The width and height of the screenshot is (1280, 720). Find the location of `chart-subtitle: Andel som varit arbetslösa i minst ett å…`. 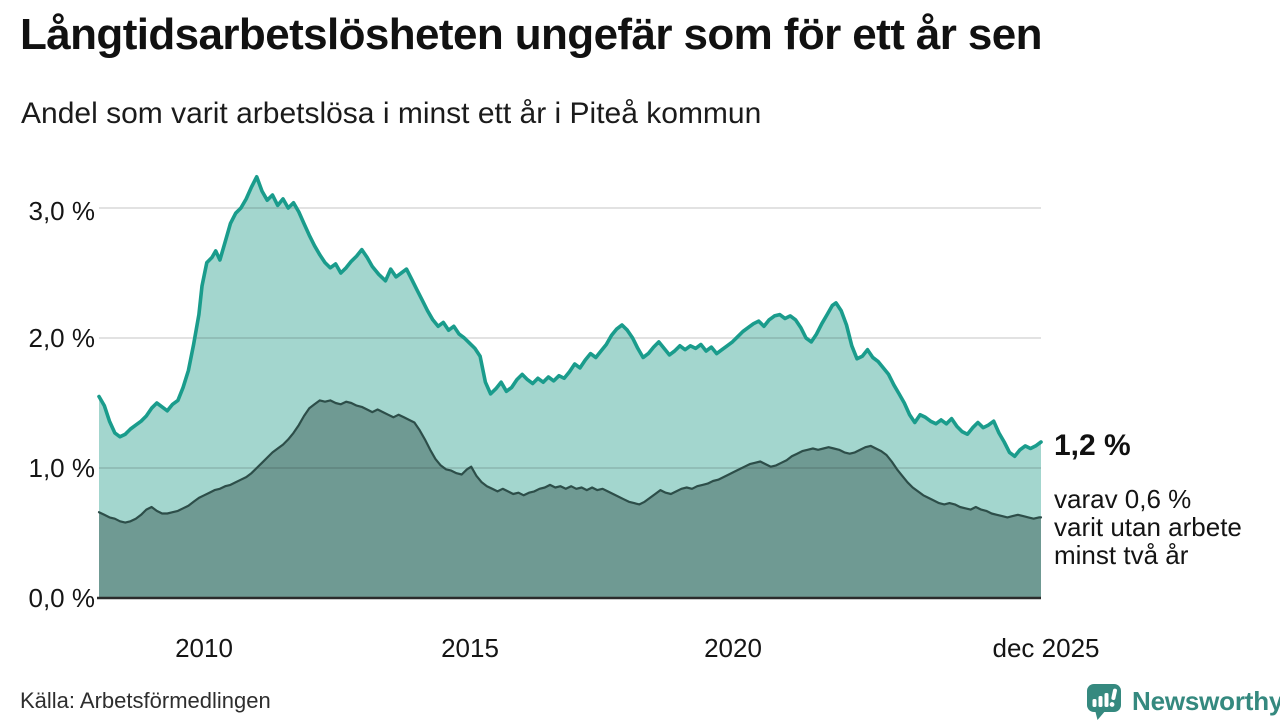

chart-subtitle: Andel som varit arbetslösa i minst ett å… is located at coordinates (391, 113).